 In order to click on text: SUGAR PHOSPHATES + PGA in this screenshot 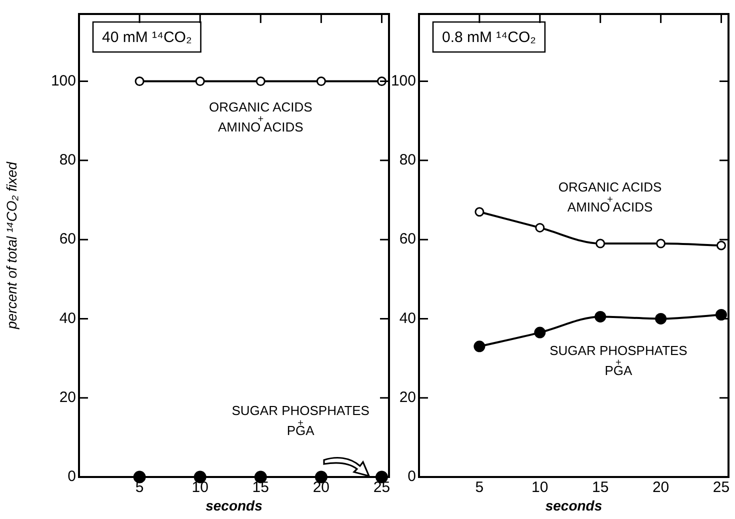, I will do `click(301, 420)`.